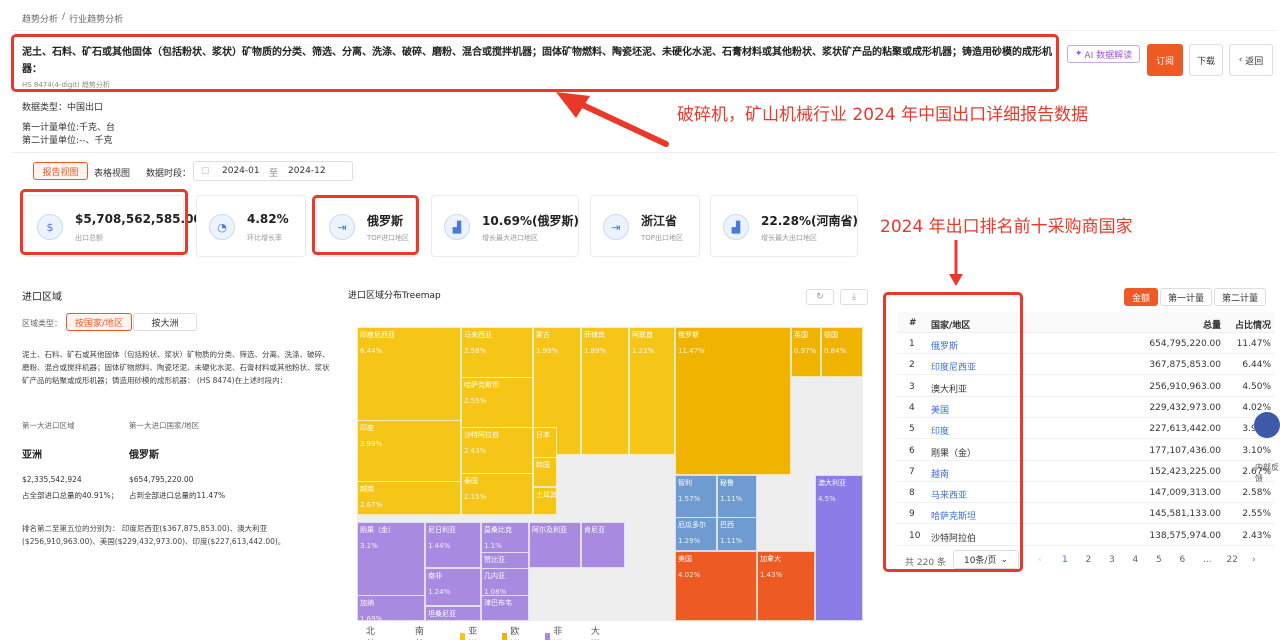  I want to click on download-button: 下载, so click(1206, 60).